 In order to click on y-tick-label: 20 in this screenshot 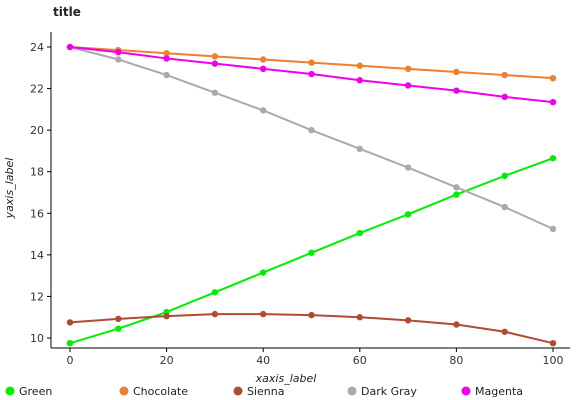, I will do `click(37, 130)`.